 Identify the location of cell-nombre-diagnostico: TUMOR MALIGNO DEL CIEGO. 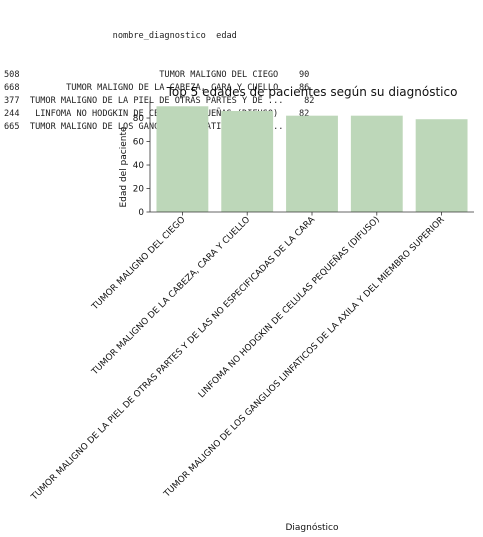
(219, 75).